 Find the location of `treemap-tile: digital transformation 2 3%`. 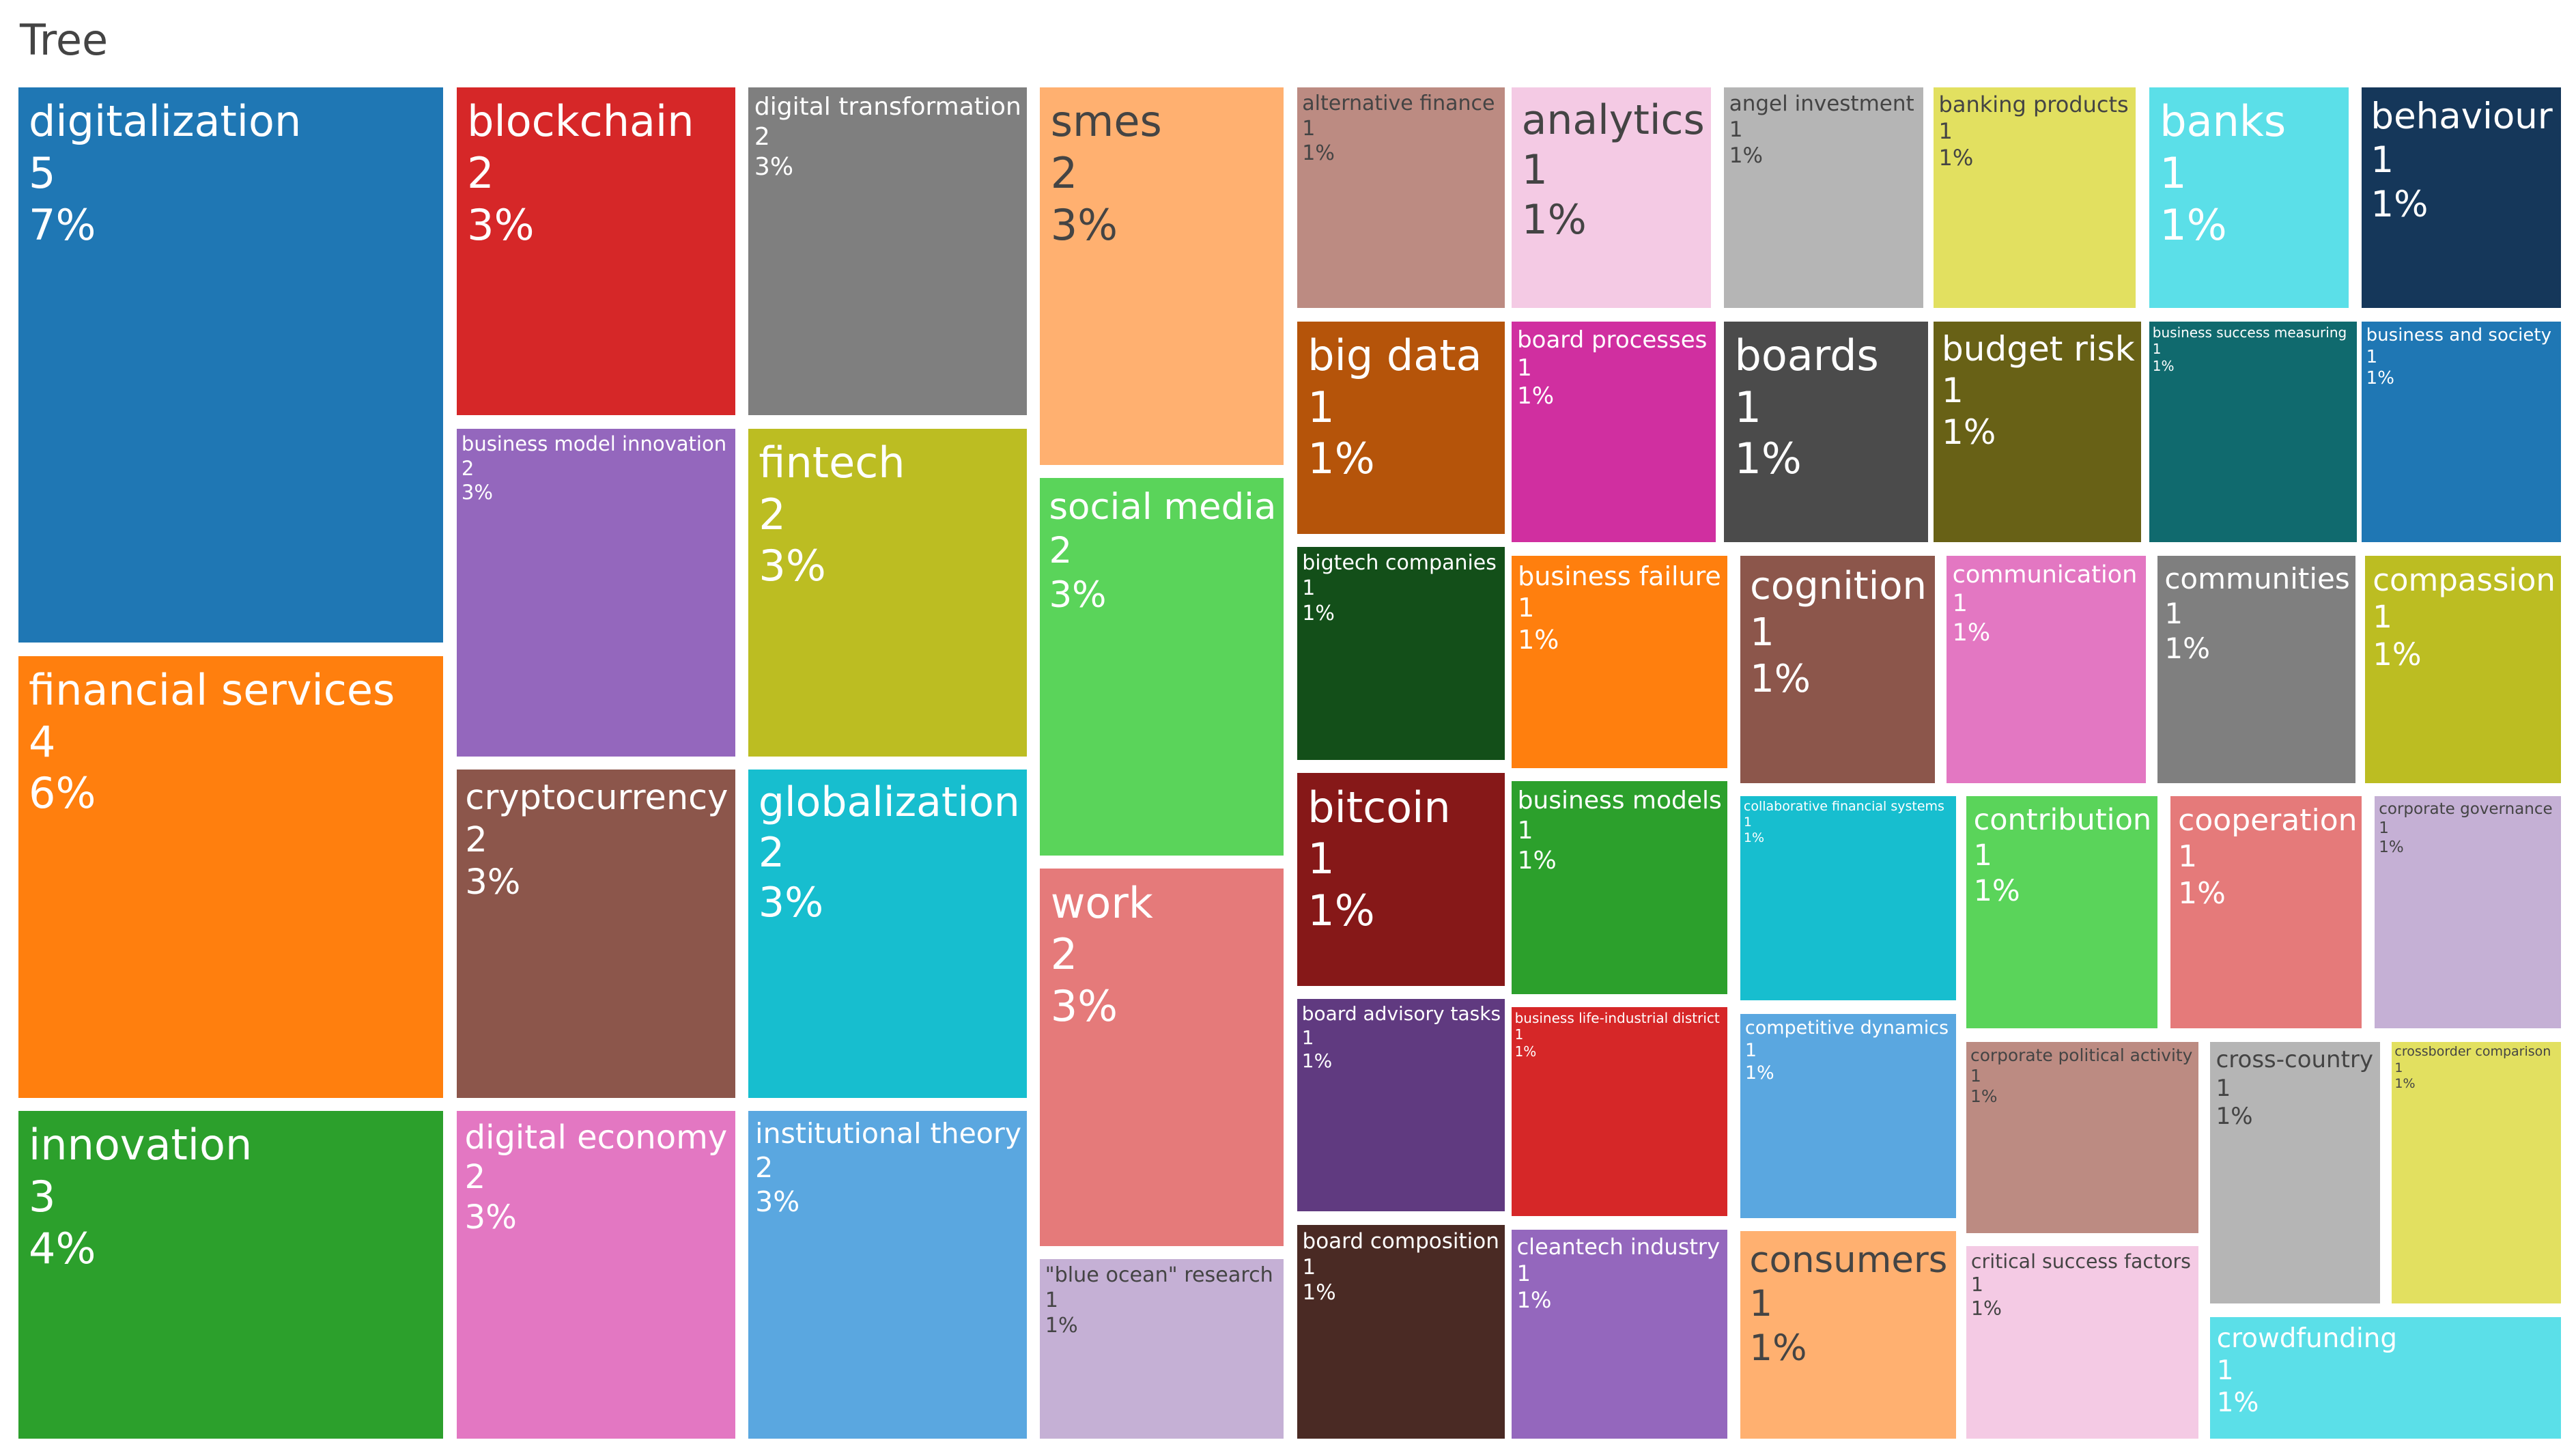

treemap-tile: digital transformation 2 3% is located at coordinates (887, 251).